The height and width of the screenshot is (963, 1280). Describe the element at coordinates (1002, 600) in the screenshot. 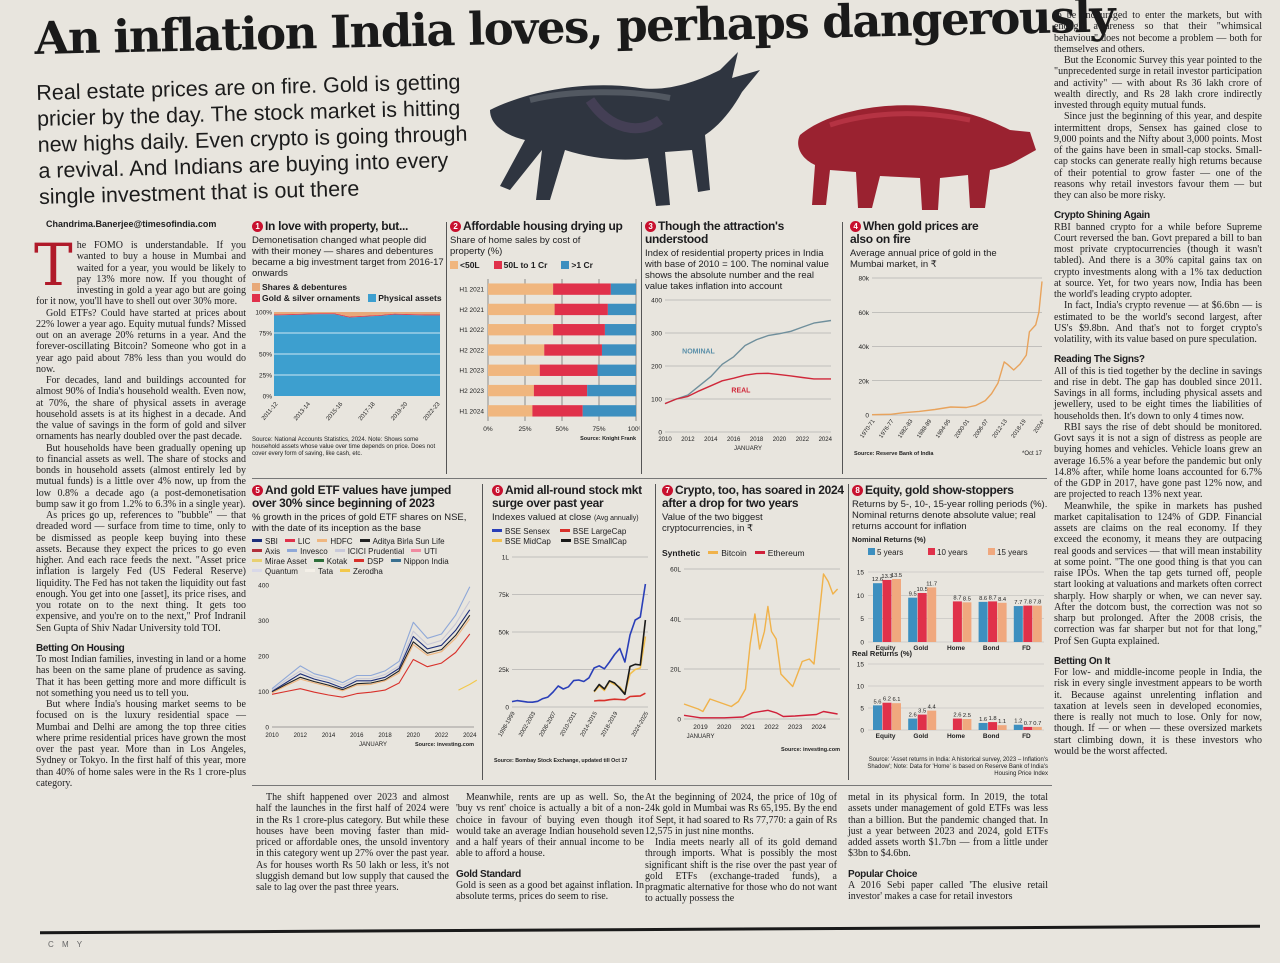

I see `bar-value-label: 8.4` at that location.